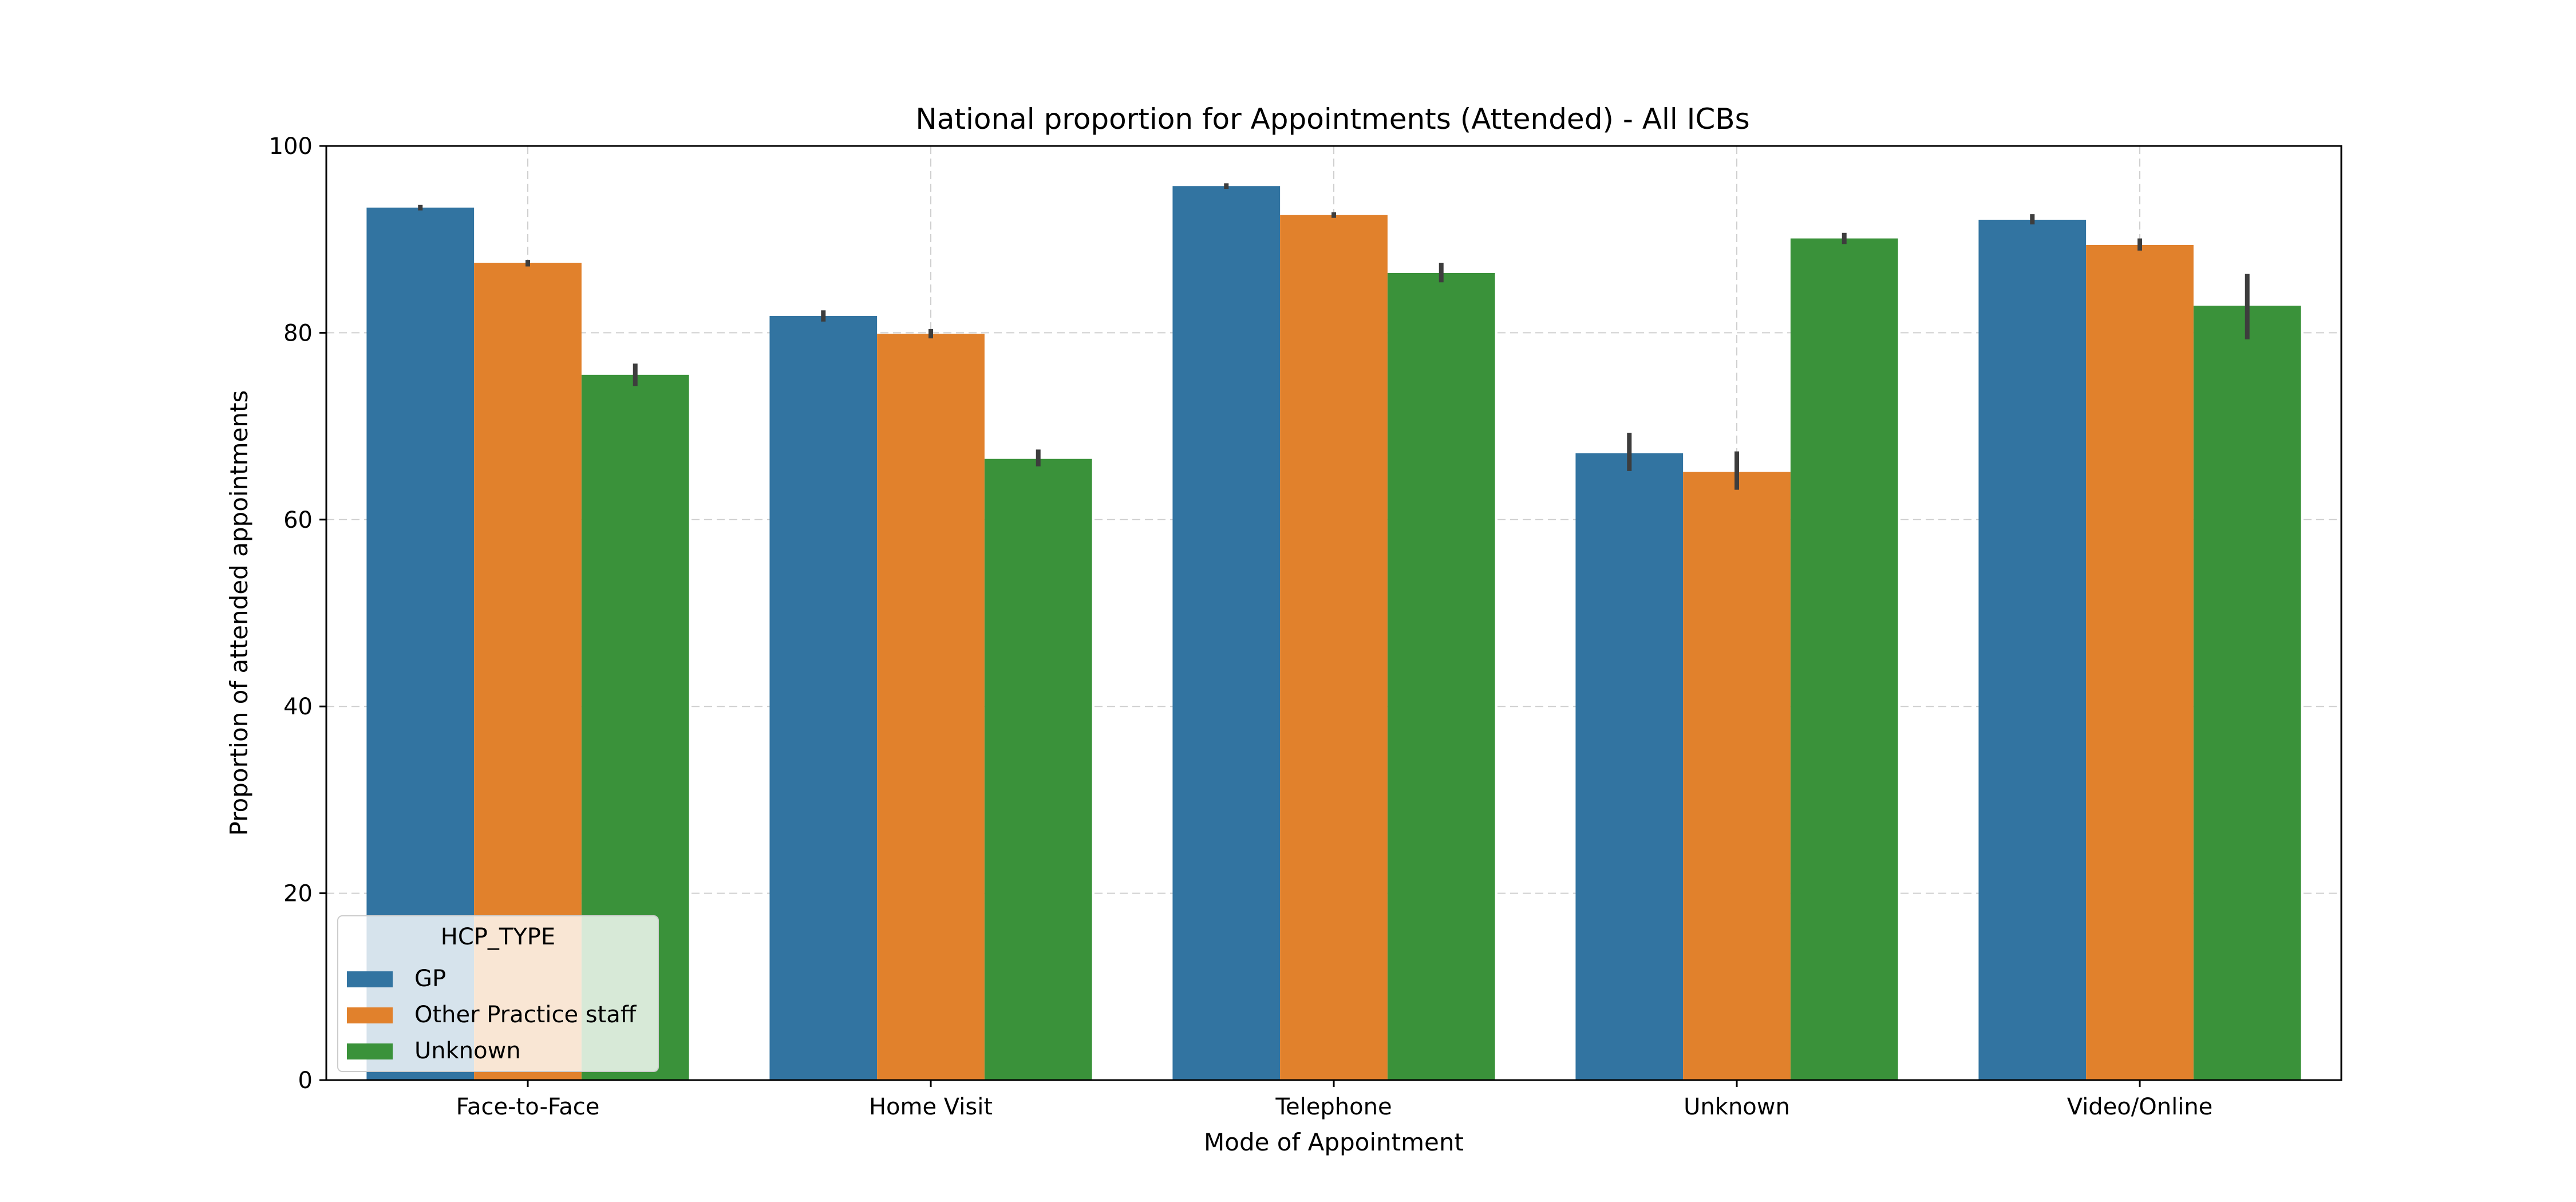 This screenshot has width=2576, height=1202. I want to click on legend-box, so click(498, 994).